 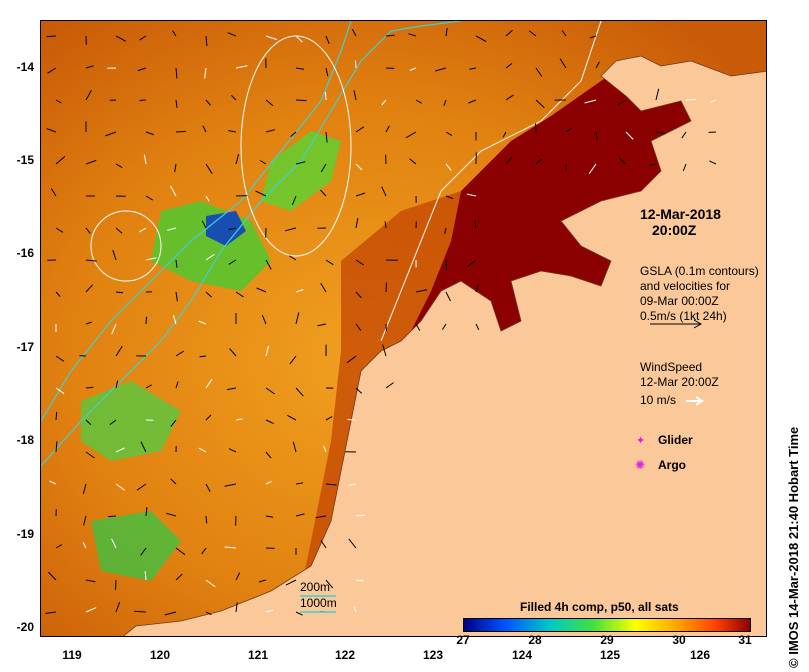 I want to click on gsla-line-1: GSLA (0.1m contours), so click(x=699, y=271).